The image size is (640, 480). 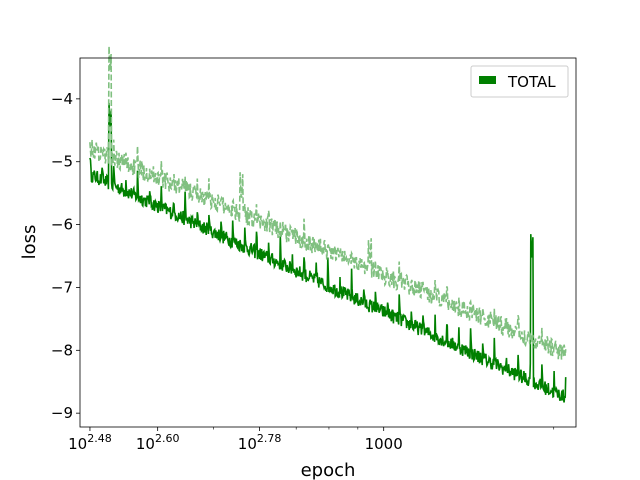 I want to click on y-tick-label: −7, so click(x=62, y=287).